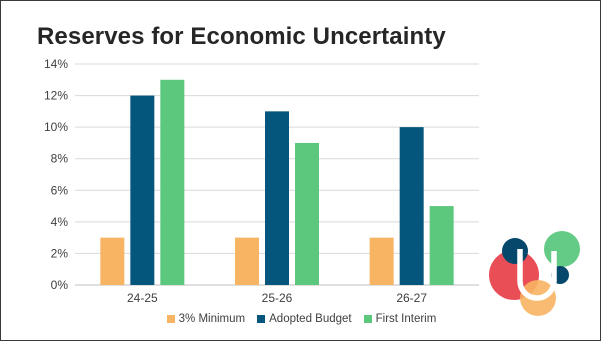 The image size is (601, 342). What do you see at coordinates (60, 285) in the screenshot?
I see `y-tick-label: 0%` at bounding box center [60, 285].